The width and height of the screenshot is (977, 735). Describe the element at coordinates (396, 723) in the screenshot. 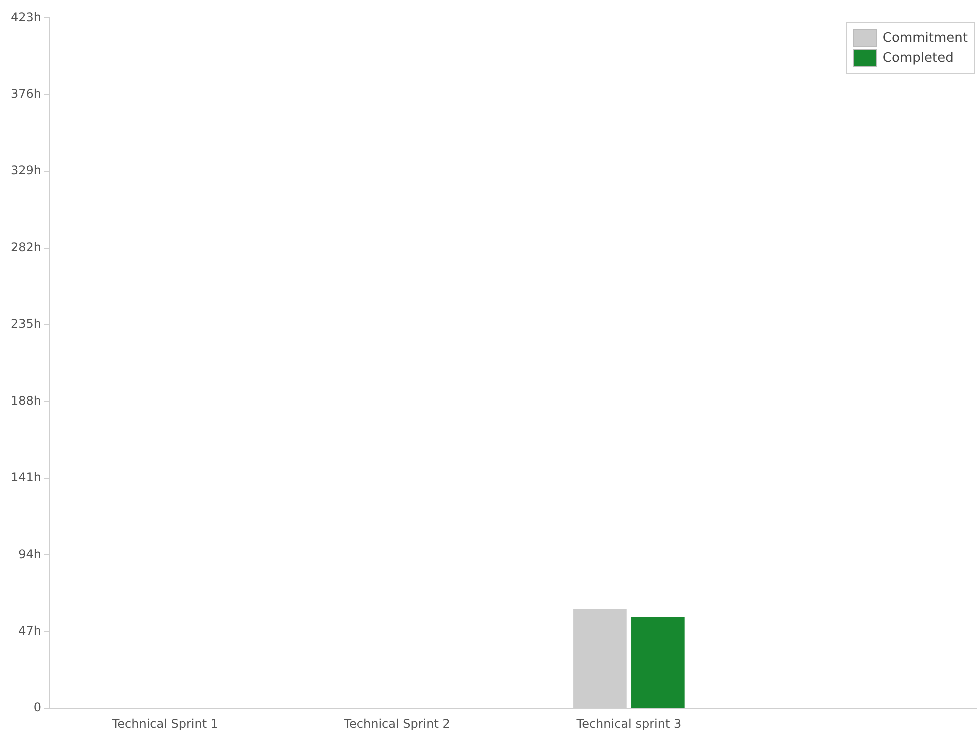

I see `x-tick-label: Technical Sprint 2` at that location.